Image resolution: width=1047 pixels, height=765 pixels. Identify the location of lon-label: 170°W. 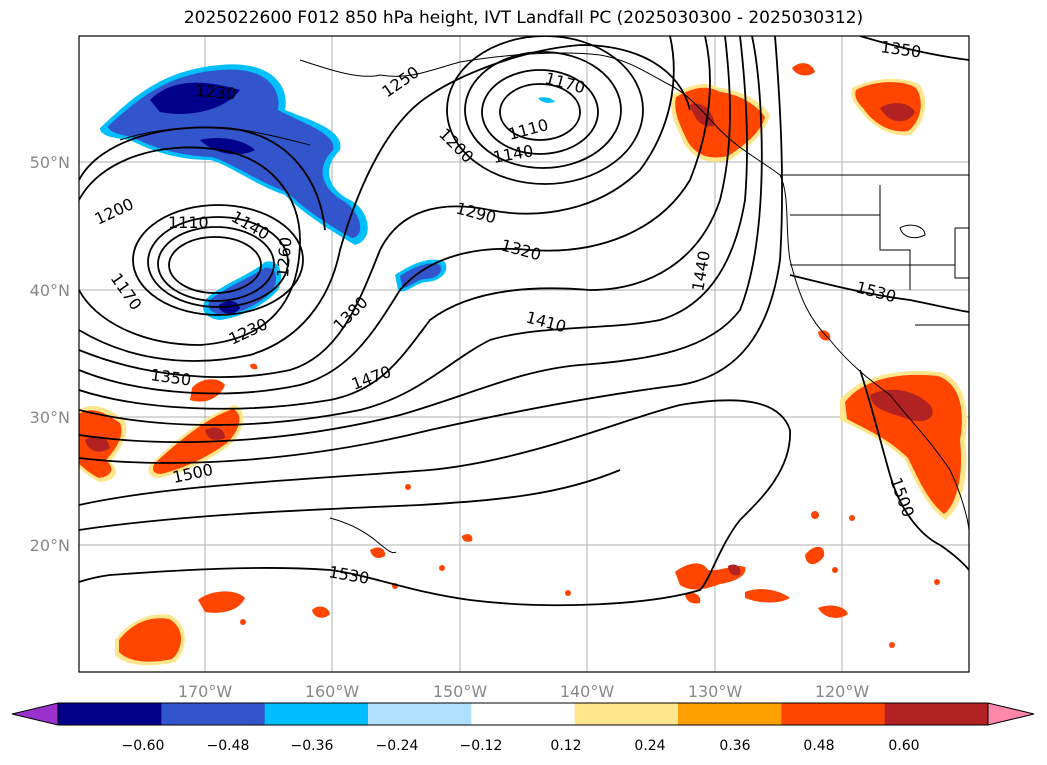
(205, 691).